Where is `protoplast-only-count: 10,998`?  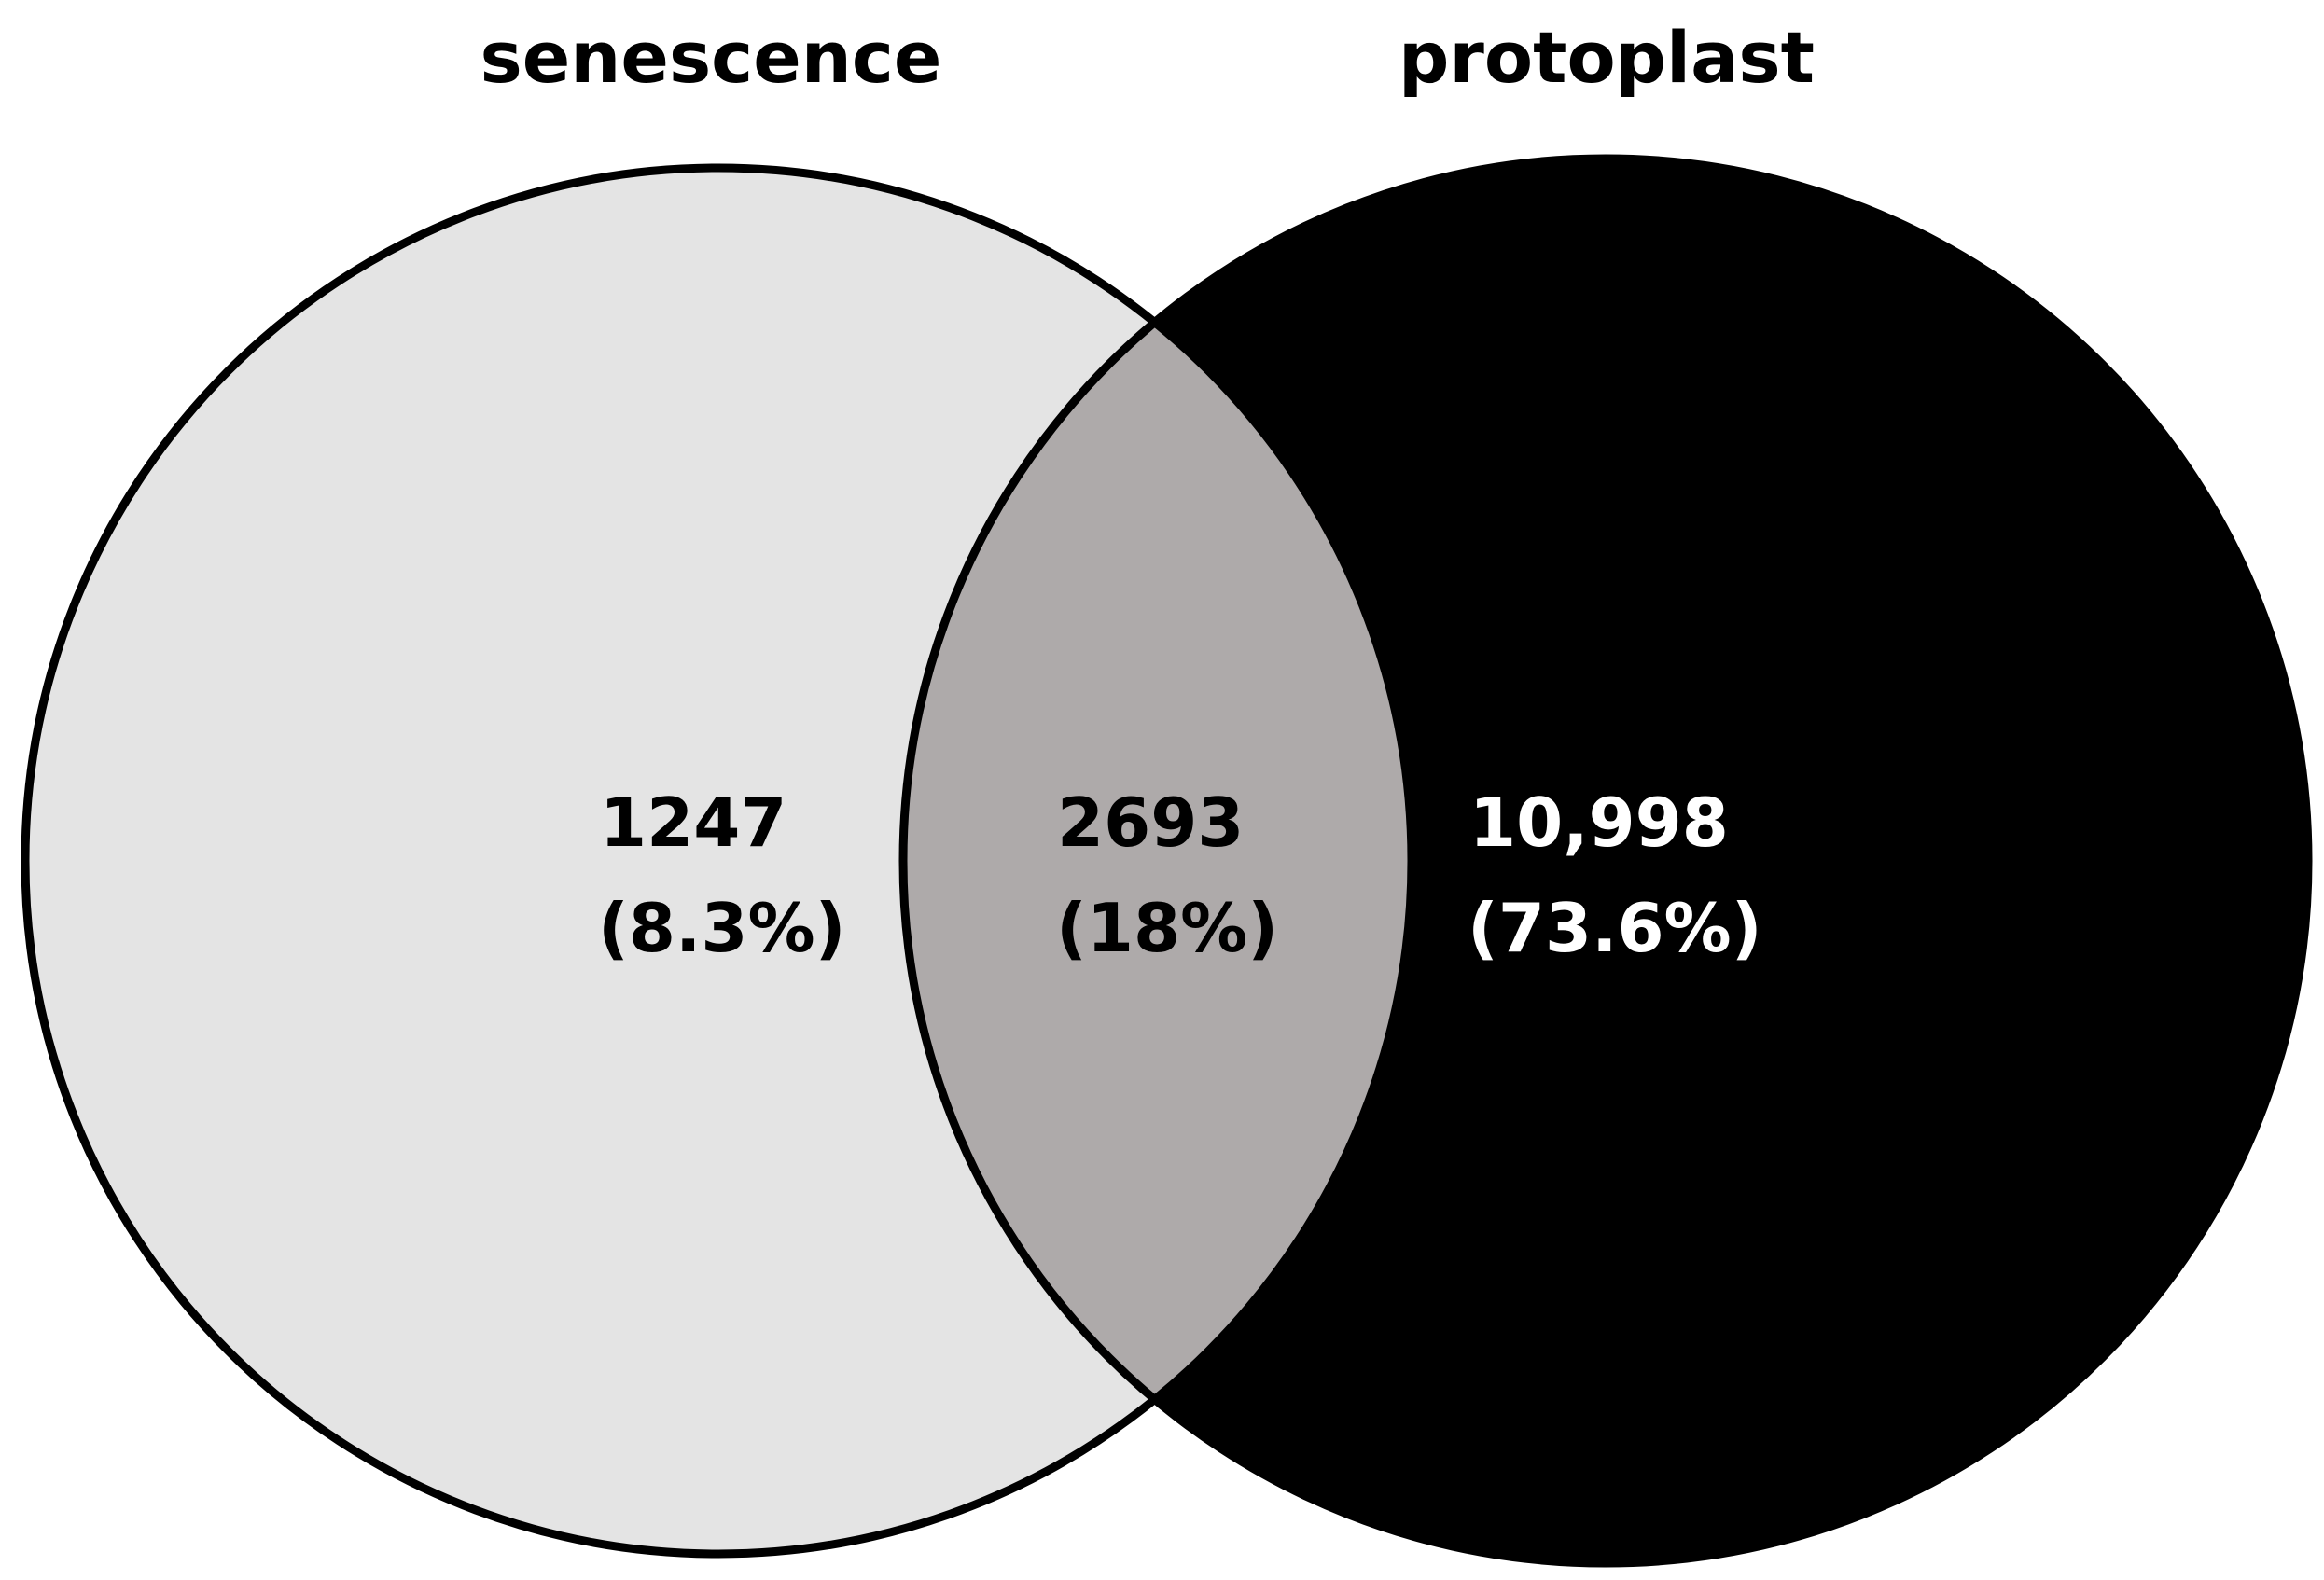 protoplast-only-count: 10,998 is located at coordinates (1599, 822).